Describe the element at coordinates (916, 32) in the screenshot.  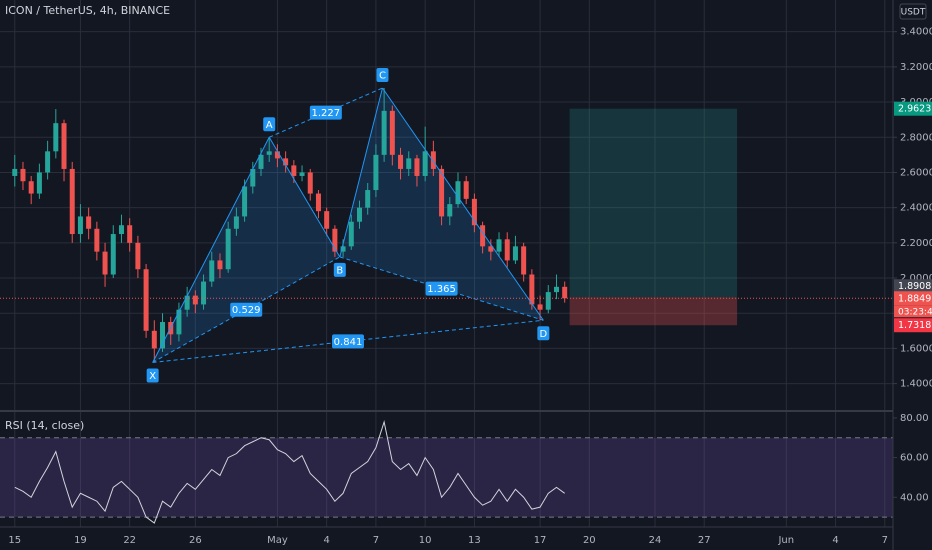
I see `y-tick-label: 3.4000` at that location.